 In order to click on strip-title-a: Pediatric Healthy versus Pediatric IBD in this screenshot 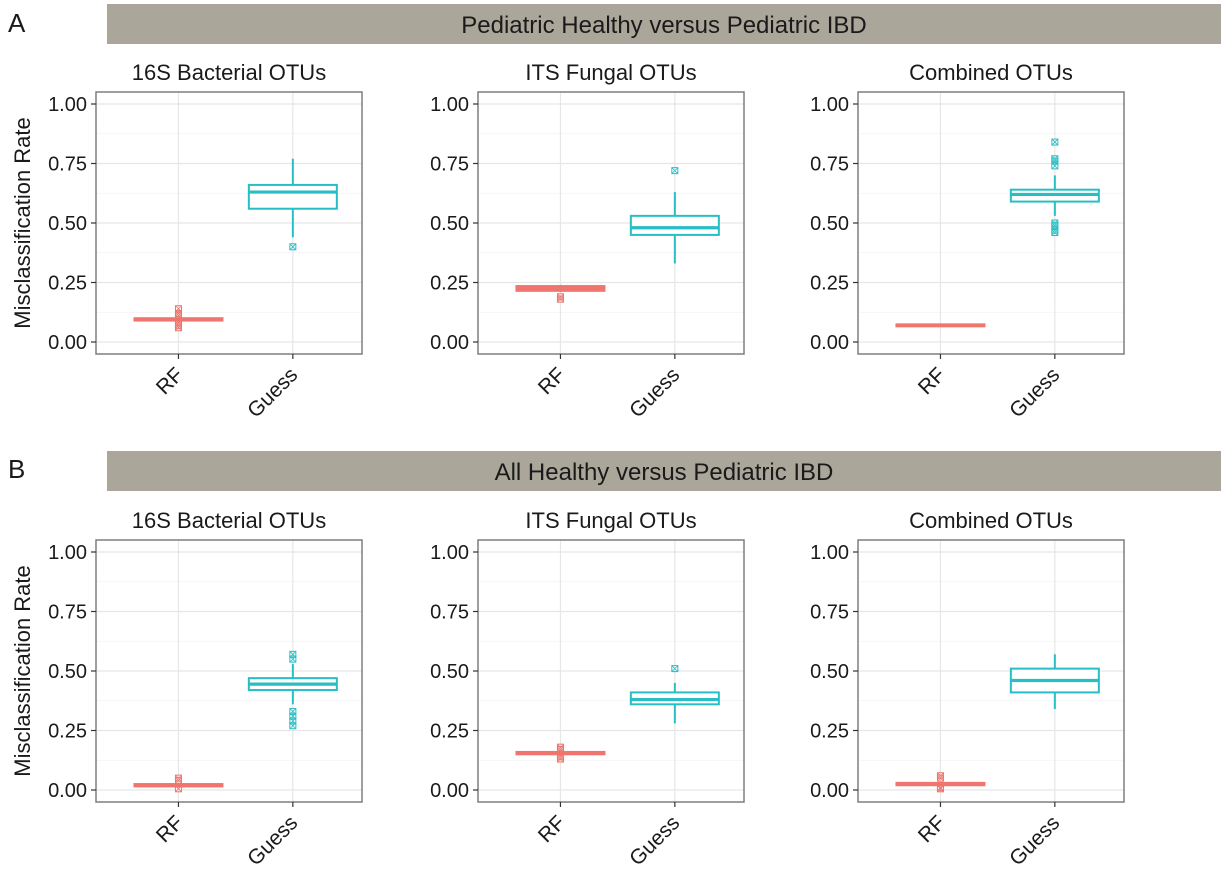, I will do `click(664, 25)`.